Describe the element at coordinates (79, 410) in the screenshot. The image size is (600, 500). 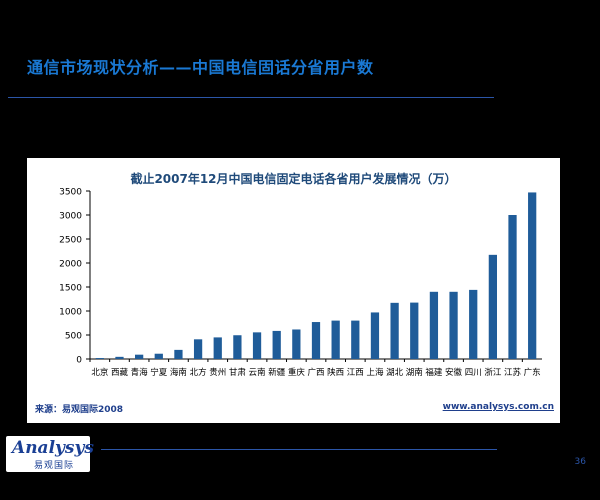
I see `source-label: 来源：易观国际2008` at that location.